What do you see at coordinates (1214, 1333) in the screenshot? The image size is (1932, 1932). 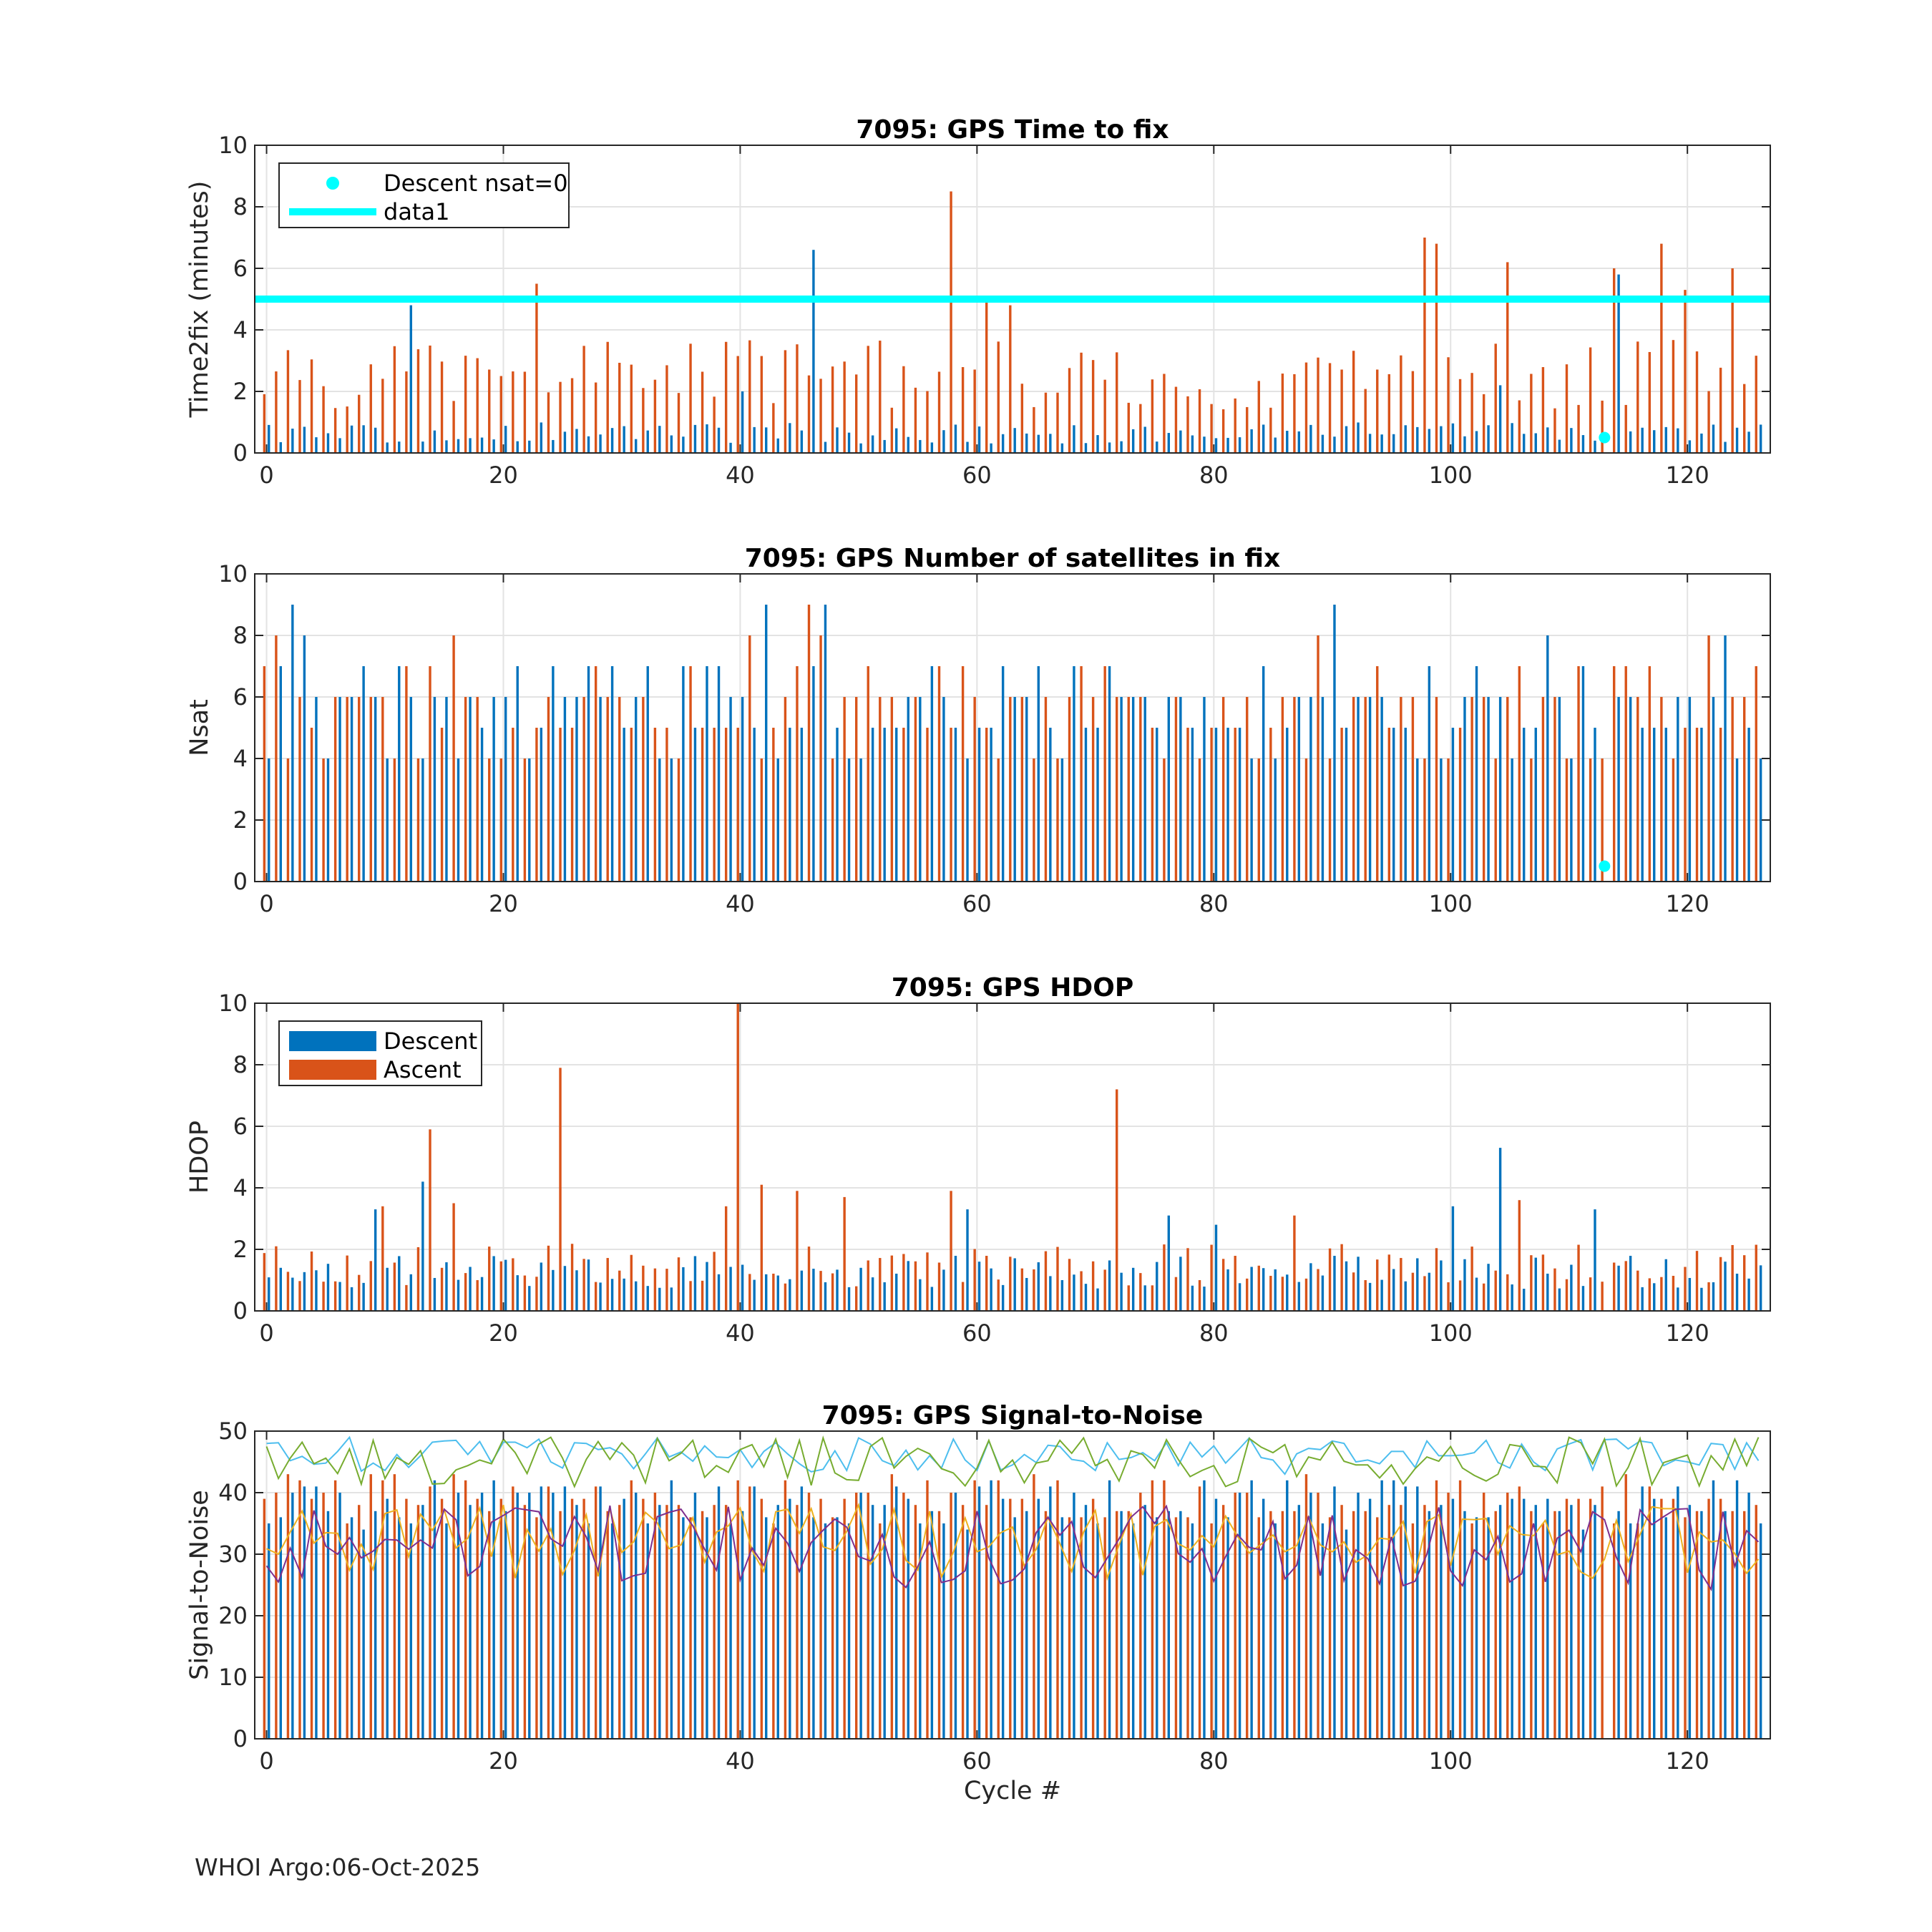 I see `x-tick-label: 80` at bounding box center [1214, 1333].